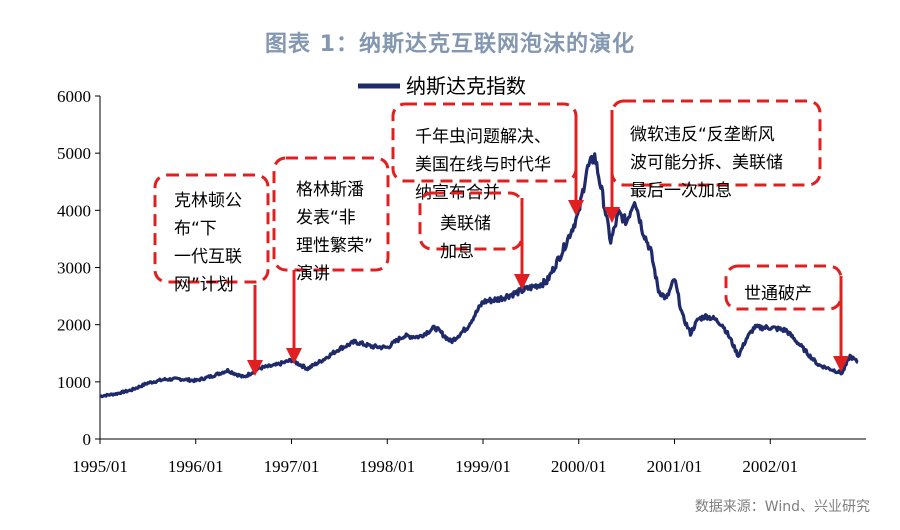  I want to click on annotation-text: 发表“非, so click(326, 218).